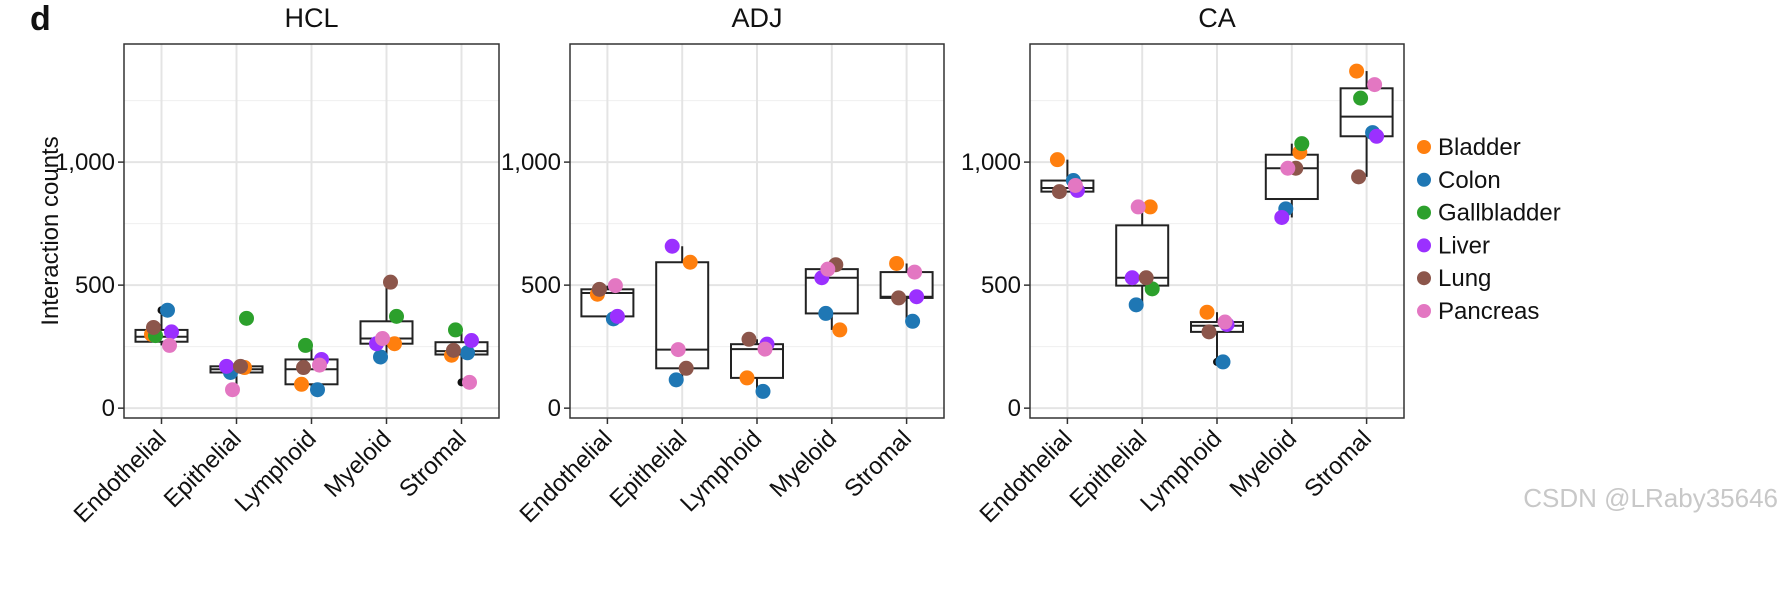 The width and height of the screenshot is (1784, 596). Describe the element at coordinates (1469, 180) in the screenshot. I see `legend-label-colon: Colon` at that location.